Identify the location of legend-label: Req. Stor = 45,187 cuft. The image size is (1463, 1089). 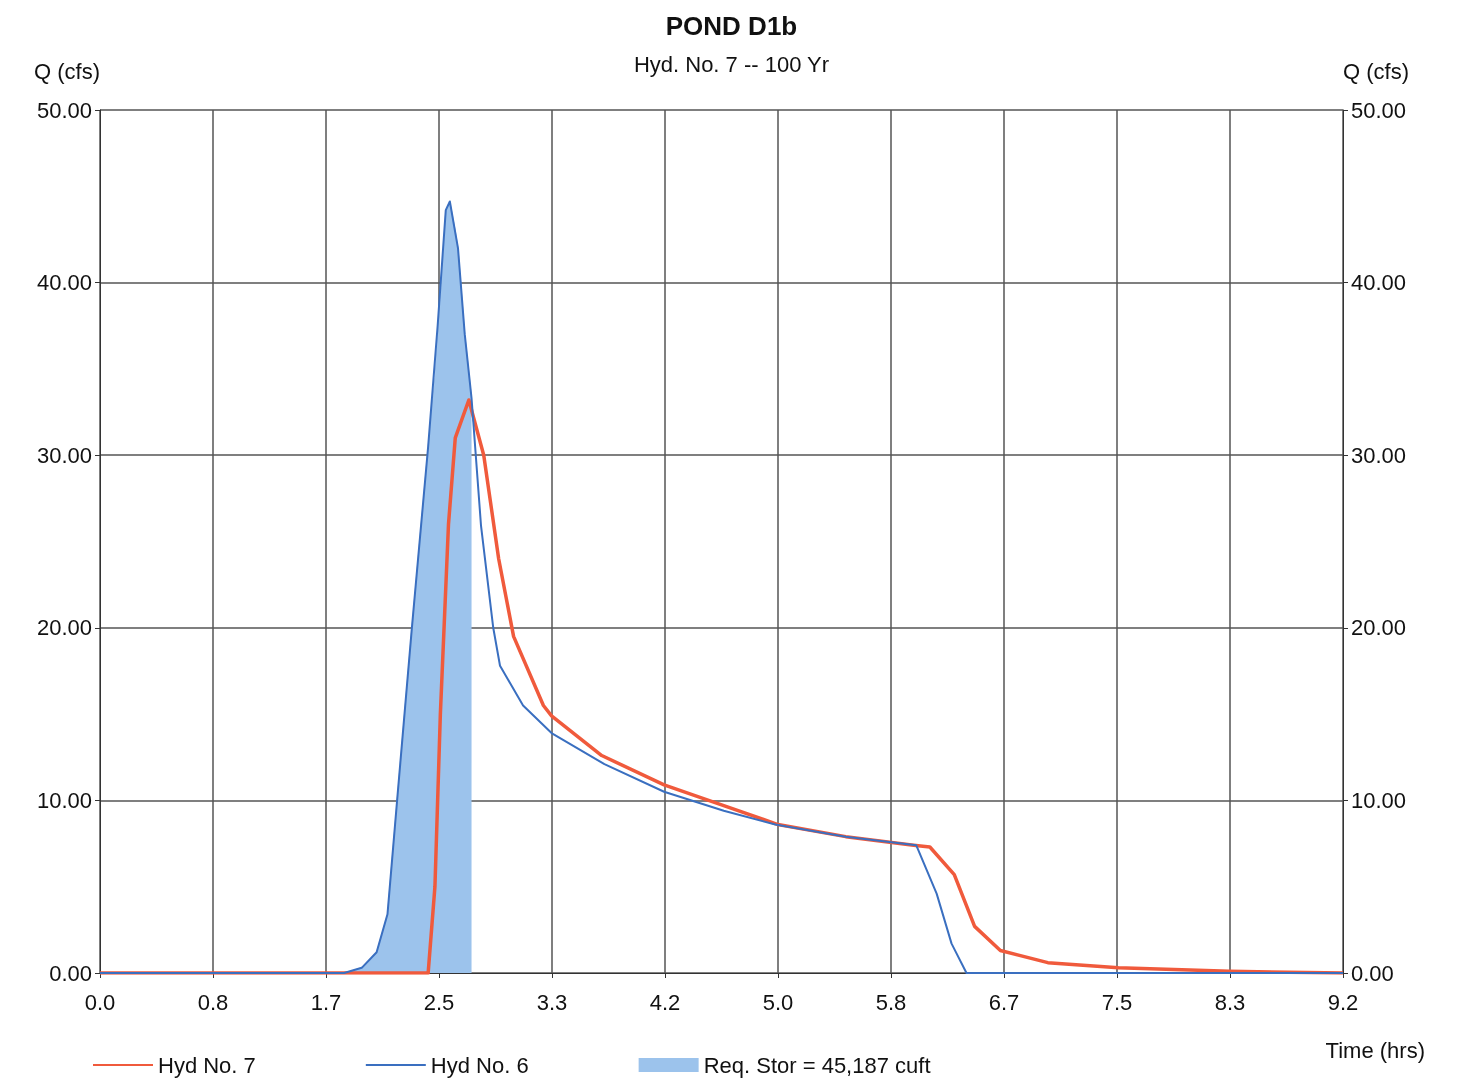
(817, 1065).